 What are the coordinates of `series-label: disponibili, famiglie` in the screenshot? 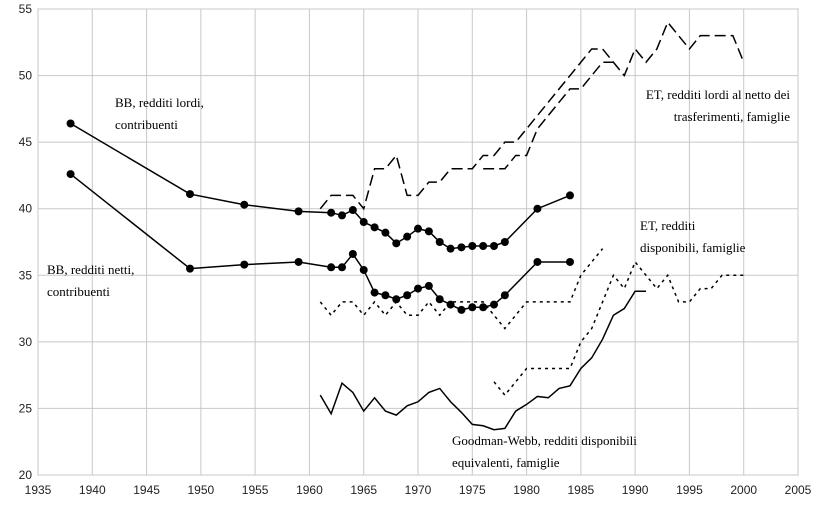 It's located at (693, 247).